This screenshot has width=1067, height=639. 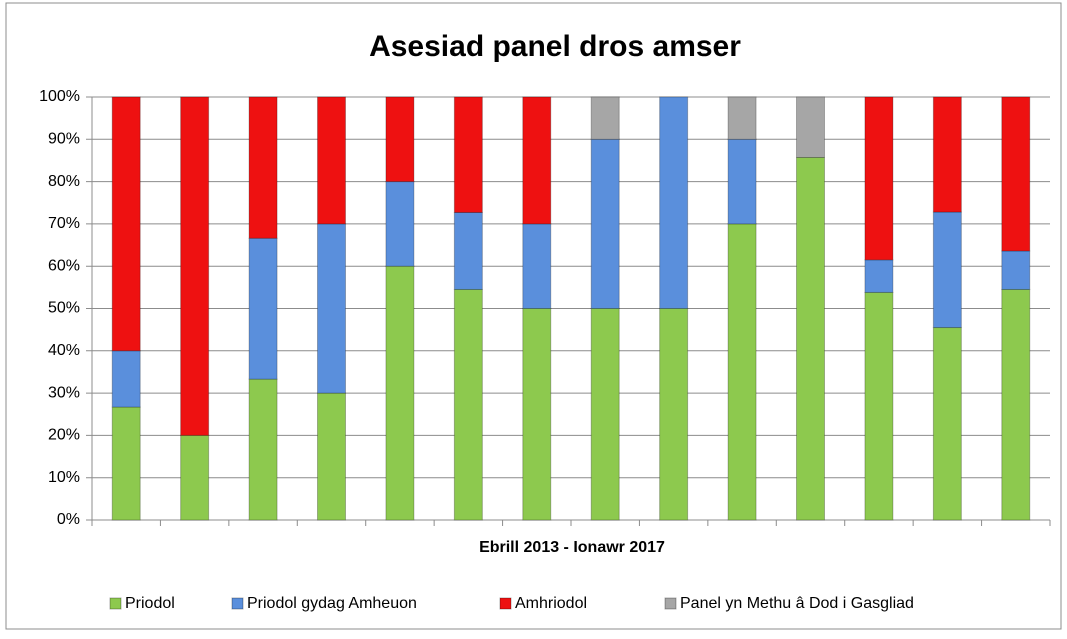 What do you see at coordinates (797, 603) in the screenshot?
I see `legend-label: Panel yn Methu â Dod i Gasgliad` at bounding box center [797, 603].